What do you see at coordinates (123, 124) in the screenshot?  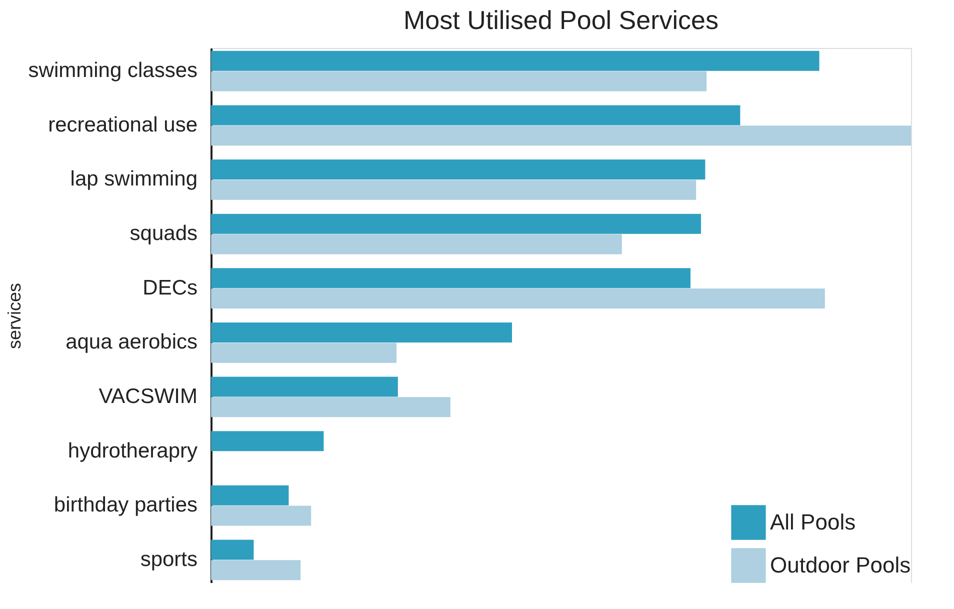 I see `y-tick-label: recreational use` at bounding box center [123, 124].